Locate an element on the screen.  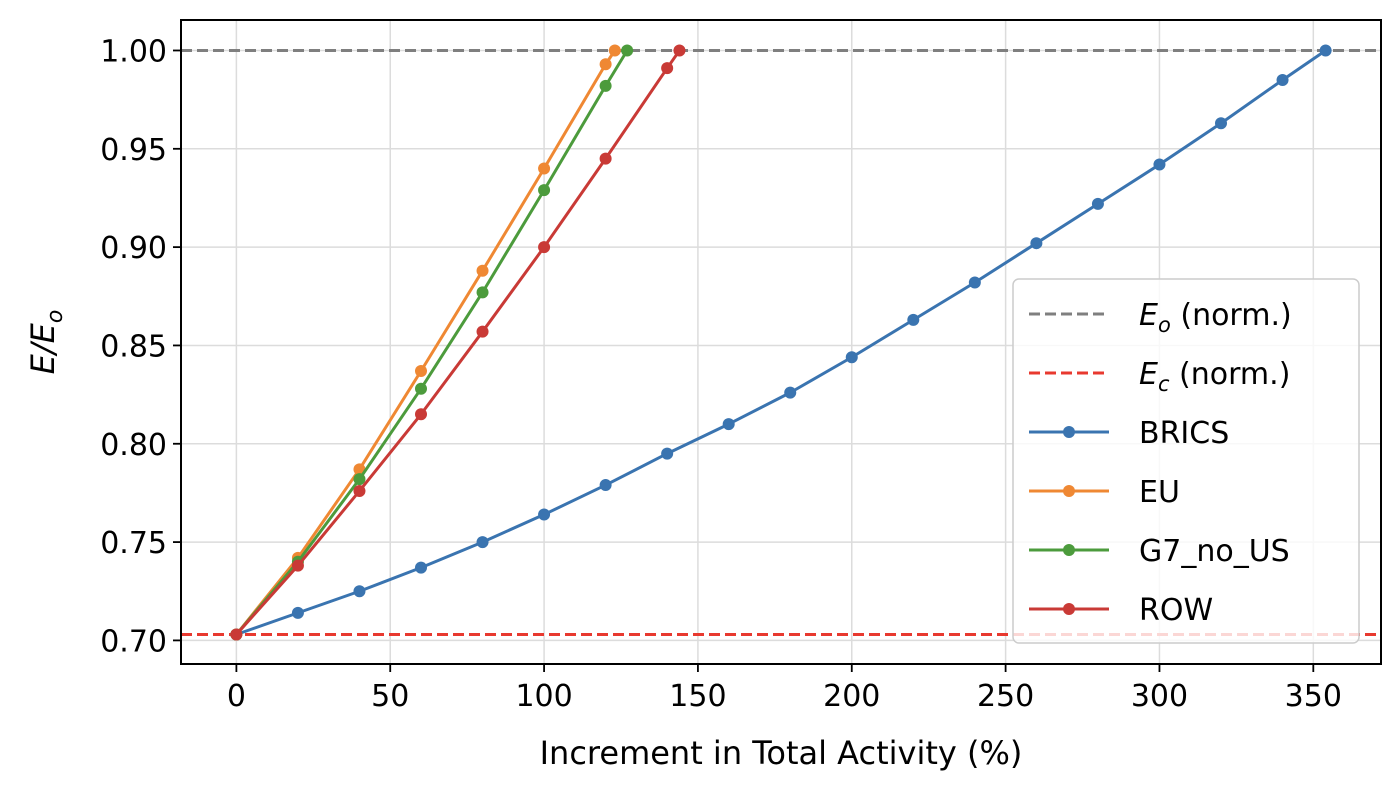
y-axis-label-sub: o is located at coordinates (55, 316).